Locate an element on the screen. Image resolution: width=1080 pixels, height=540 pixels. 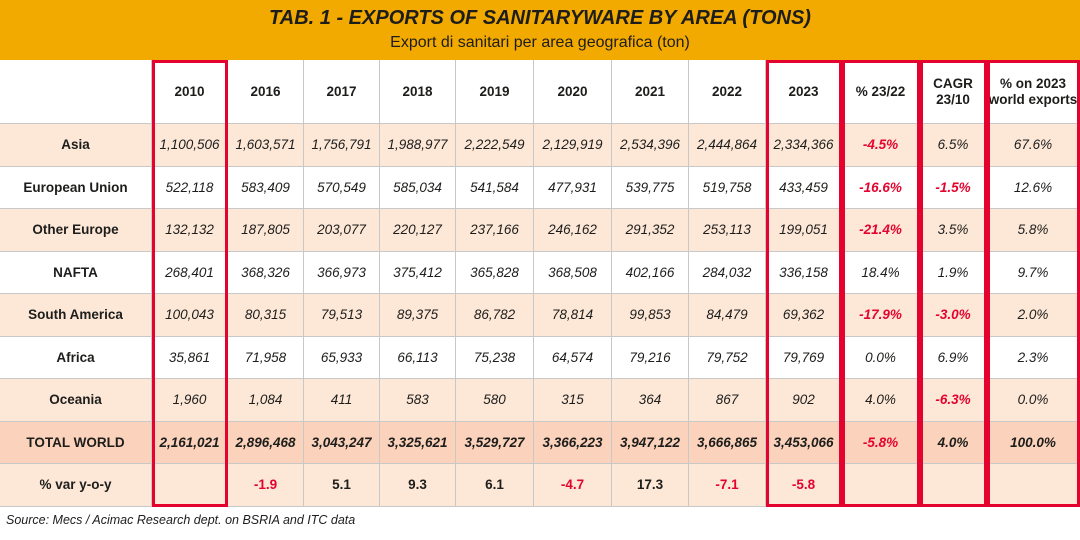
cell-asia-2023: 2,334,366 is located at coordinates (804, 145).